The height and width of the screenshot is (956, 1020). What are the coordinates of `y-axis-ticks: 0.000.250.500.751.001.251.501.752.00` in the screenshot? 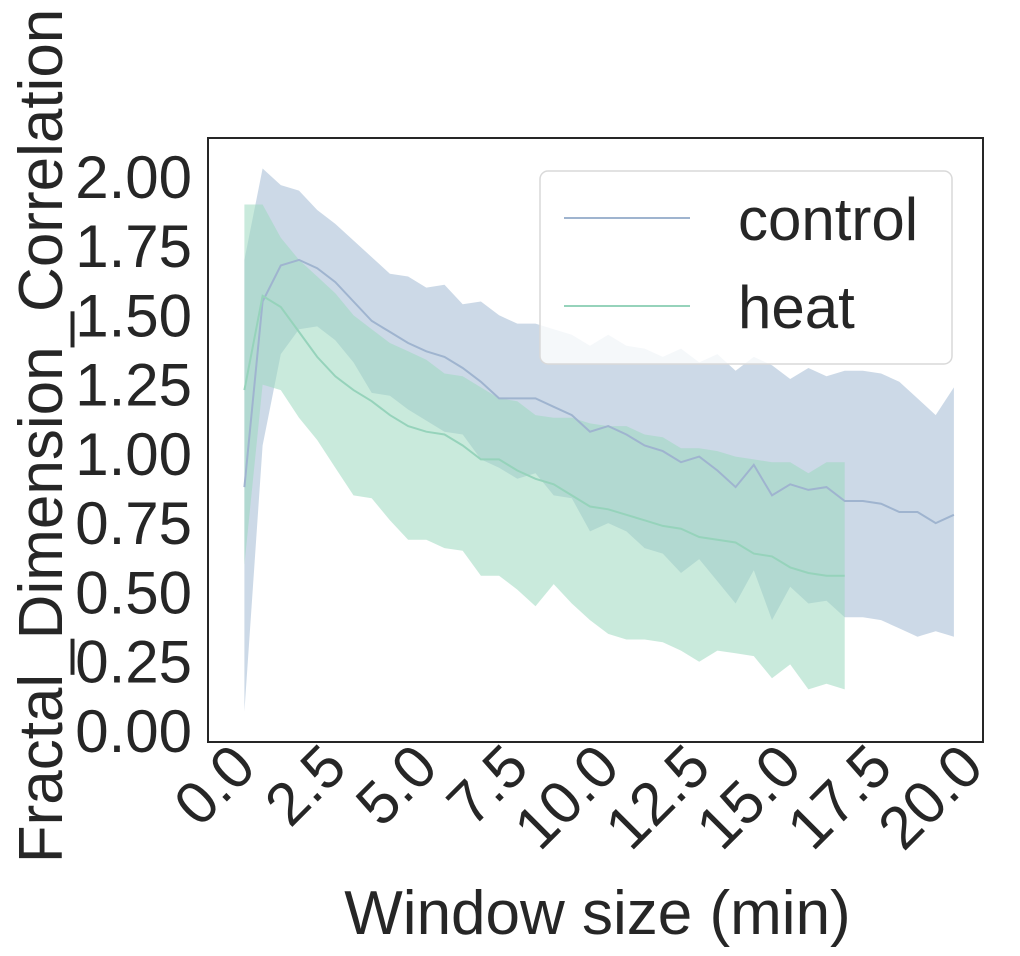 It's located at (133, 454).